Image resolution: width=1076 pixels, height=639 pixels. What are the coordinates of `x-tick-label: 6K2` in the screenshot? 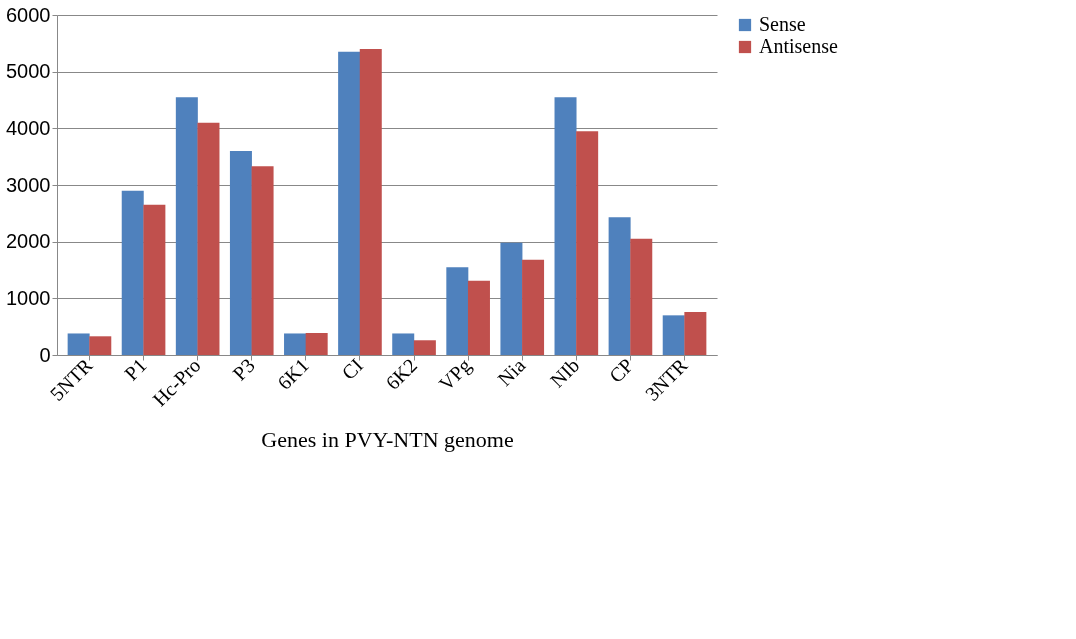 It's located at (401, 374).